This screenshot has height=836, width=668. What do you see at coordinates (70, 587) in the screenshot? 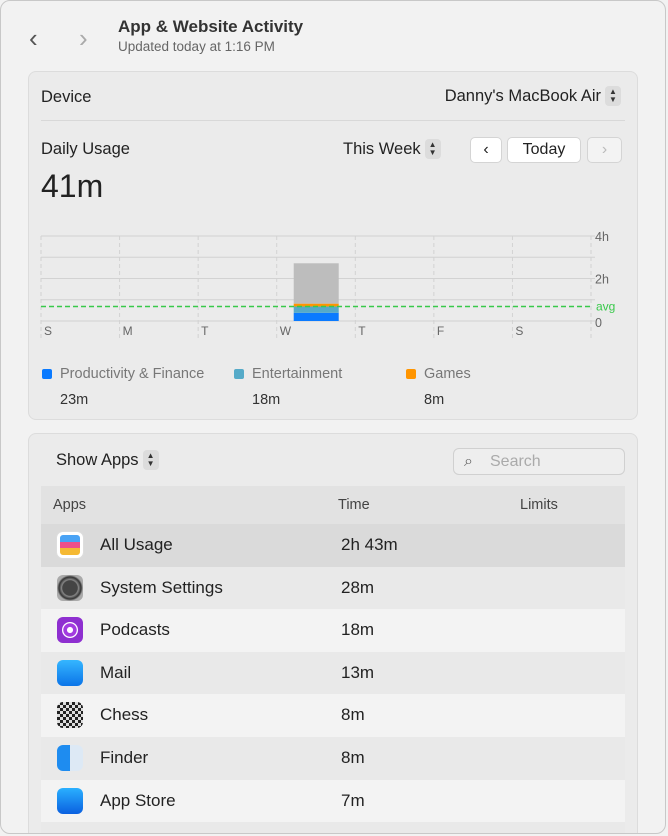
I see `gear-icon` at bounding box center [70, 587].